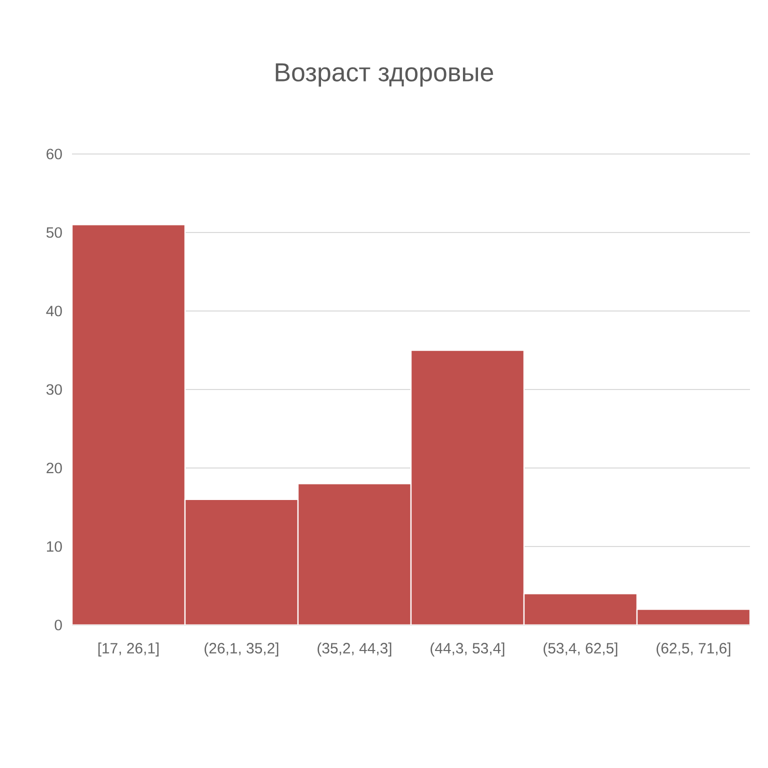 The image size is (768, 768). What do you see at coordinates (128, 649) in the screenshot?
I see `x-tick-label: [17, 26,1]` at bounding box center [128, 649].